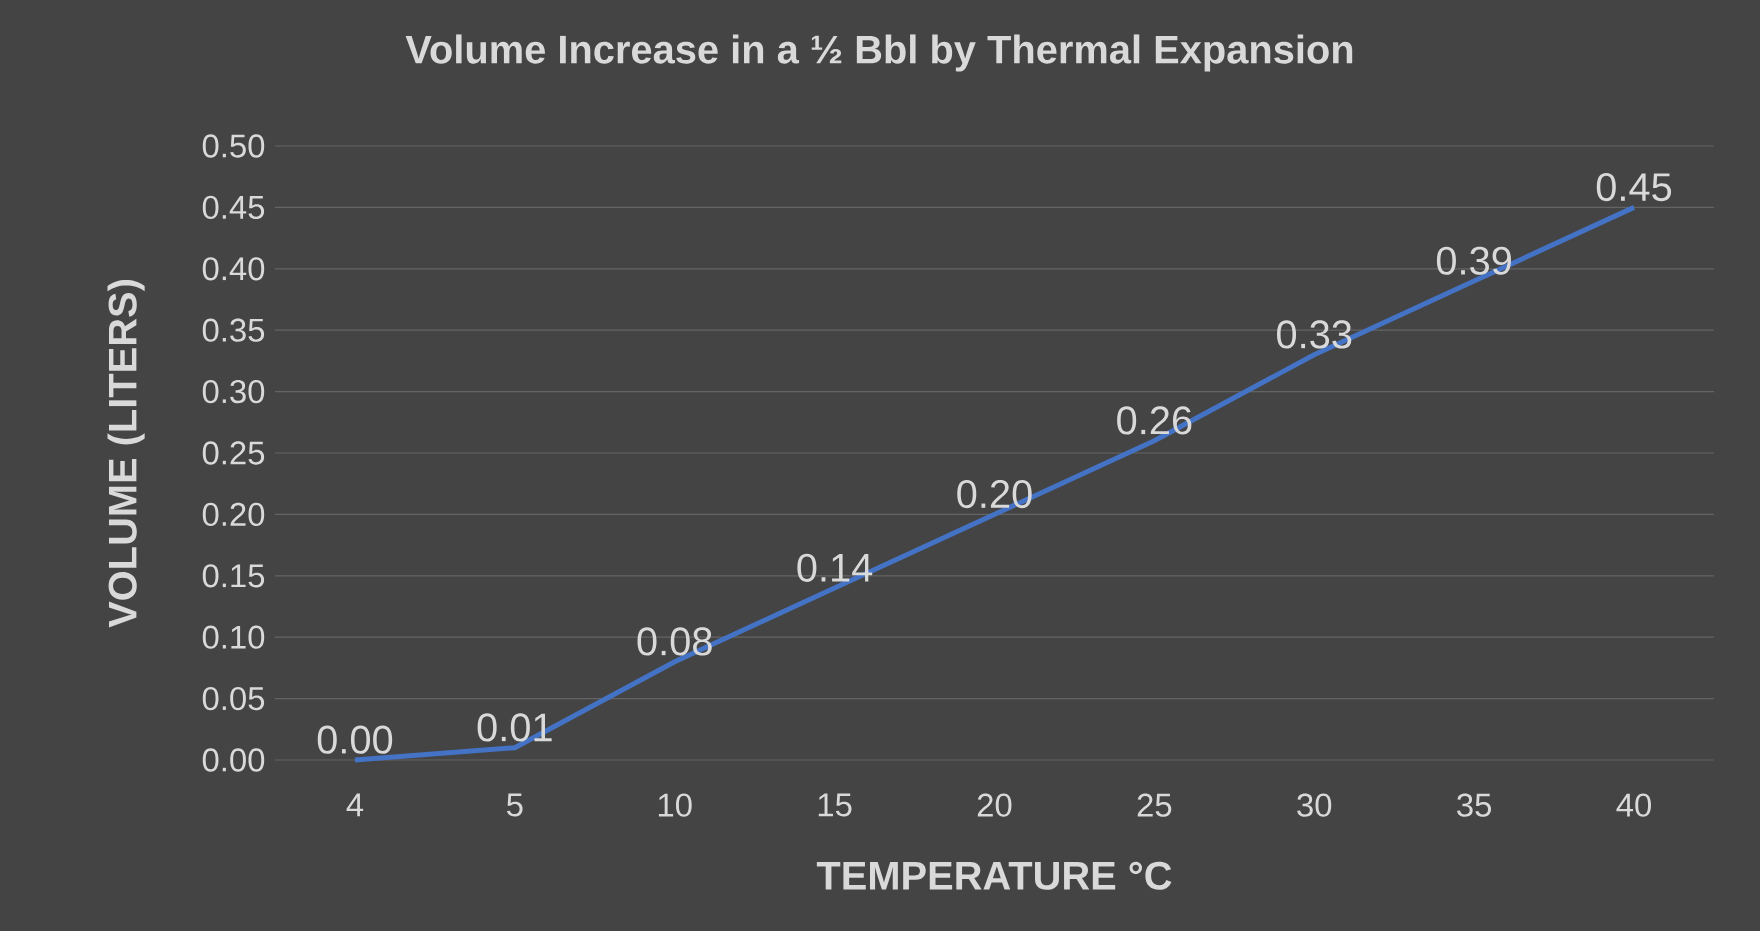 The width and height of the screenshot is (1760, 931). Describe the element at coordinates (233, 698) in the screenshot. I see `y-tick-label: 0.05` at that location.